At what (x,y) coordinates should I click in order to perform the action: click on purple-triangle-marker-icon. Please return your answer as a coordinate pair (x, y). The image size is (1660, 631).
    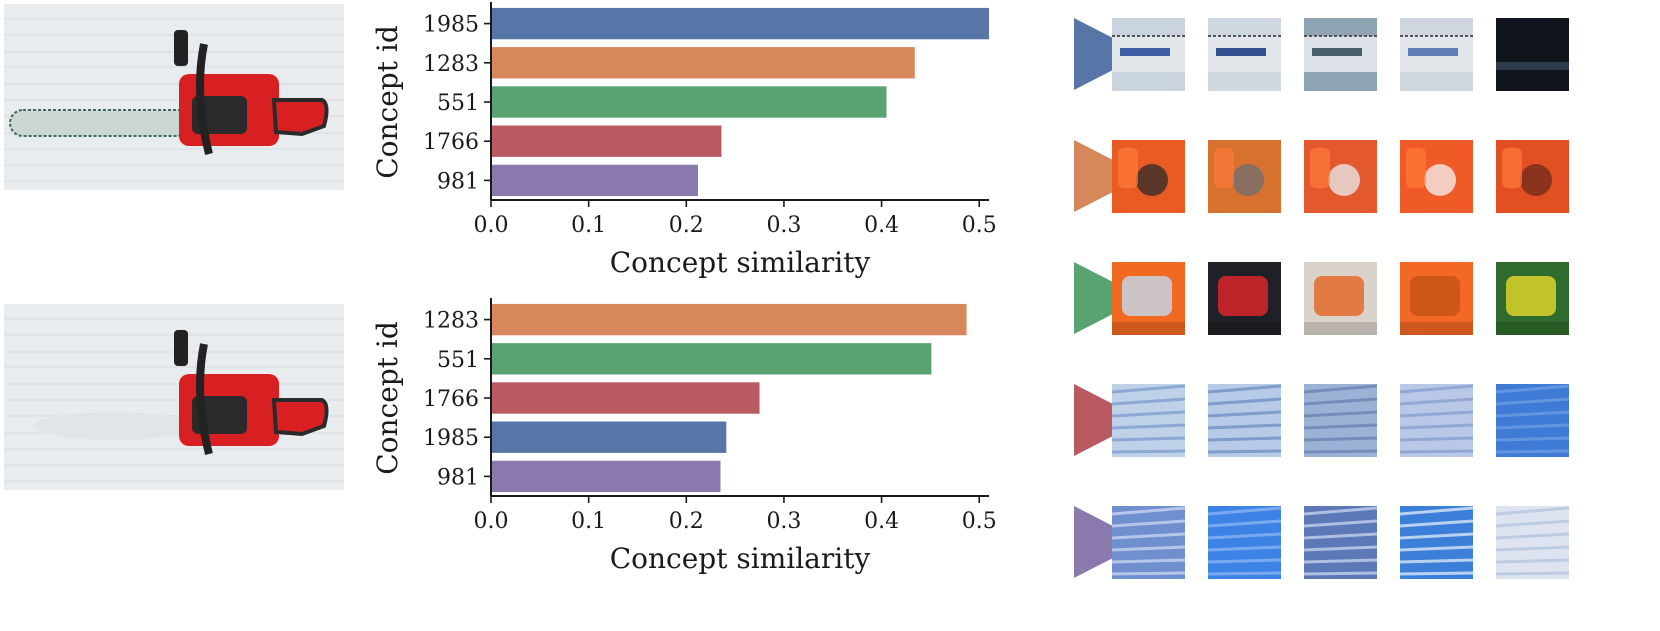
    Looking at the image, I should click on (1109, 542).